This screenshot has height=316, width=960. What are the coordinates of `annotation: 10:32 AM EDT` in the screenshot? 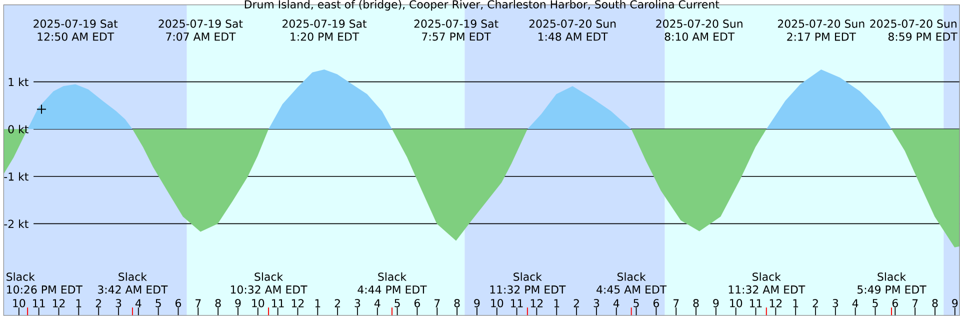 It's located at (269, 289).